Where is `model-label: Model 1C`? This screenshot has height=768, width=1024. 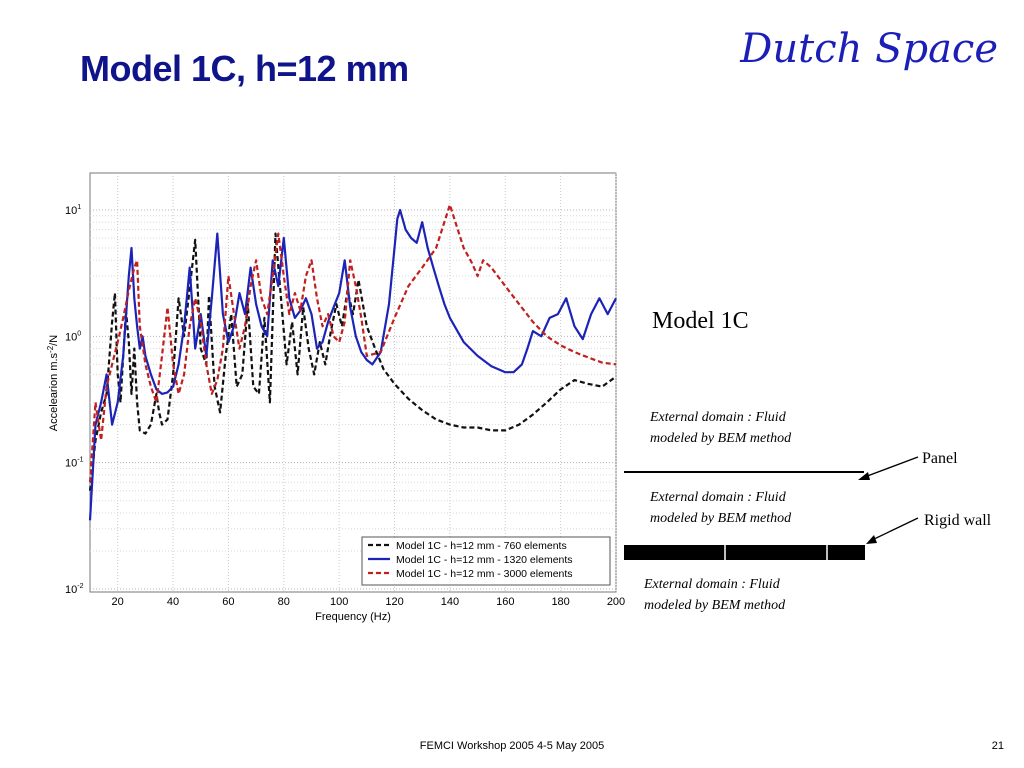 model-label: Model 1C is located at coordinates (700, 321).